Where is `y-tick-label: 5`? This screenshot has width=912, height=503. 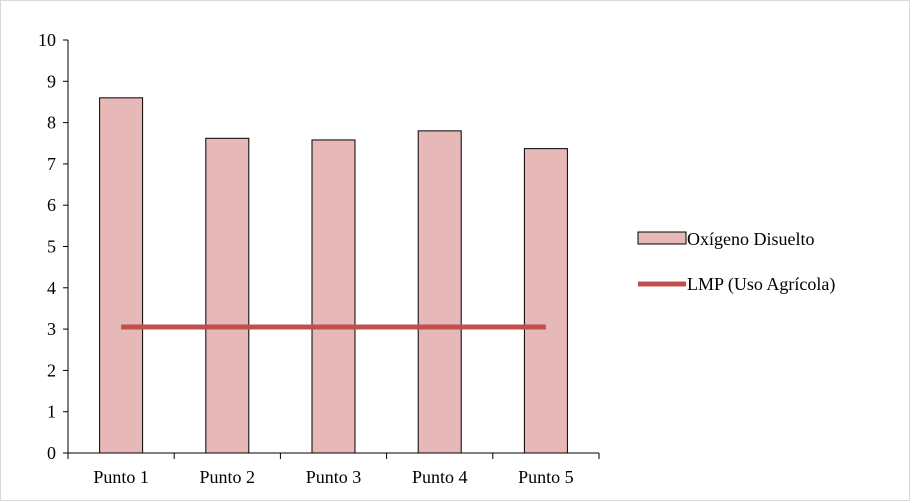 y-tick-label: 5 is located at coordinates (51, 247).